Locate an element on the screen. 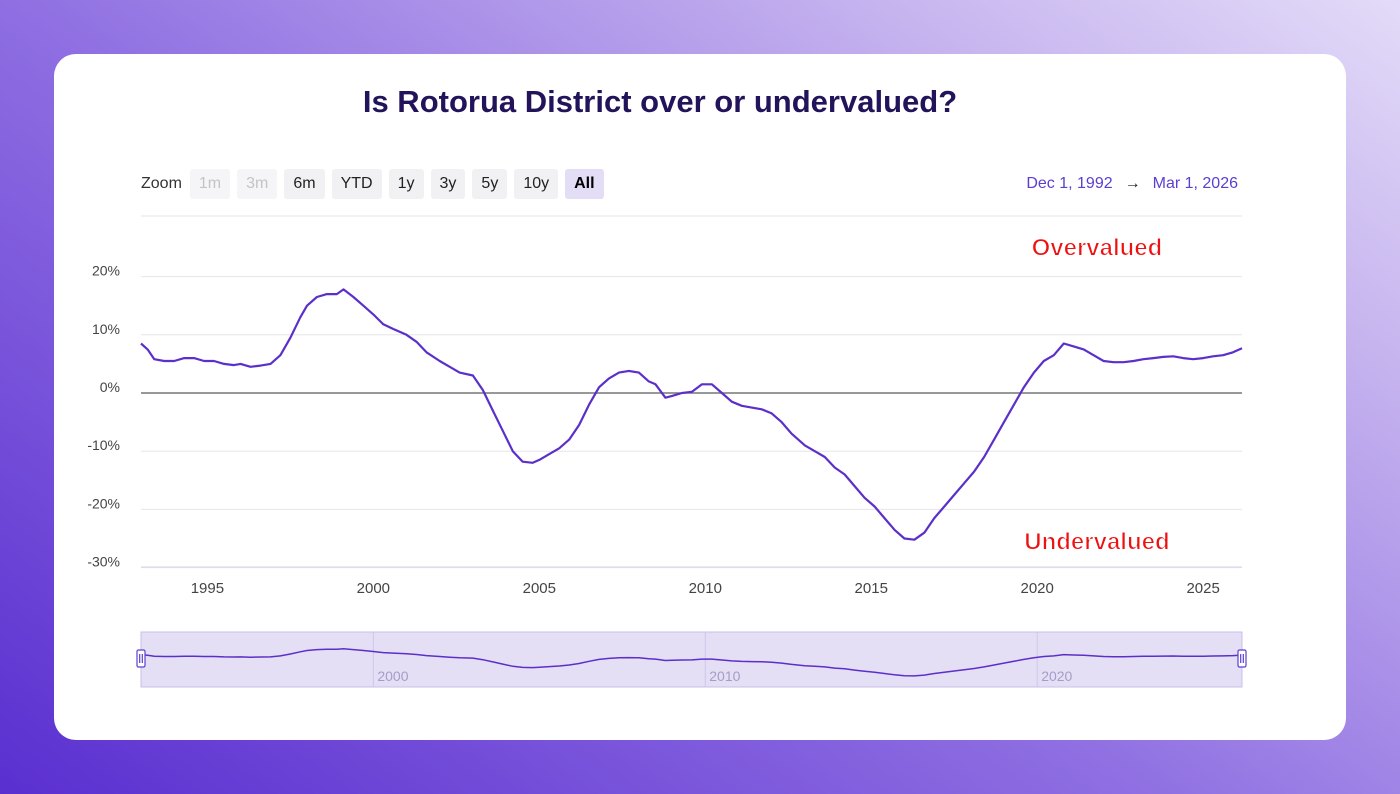 The image size is (1400, 794). annotation-overvalued: Overvalued is located at coordinates (1097, 248).